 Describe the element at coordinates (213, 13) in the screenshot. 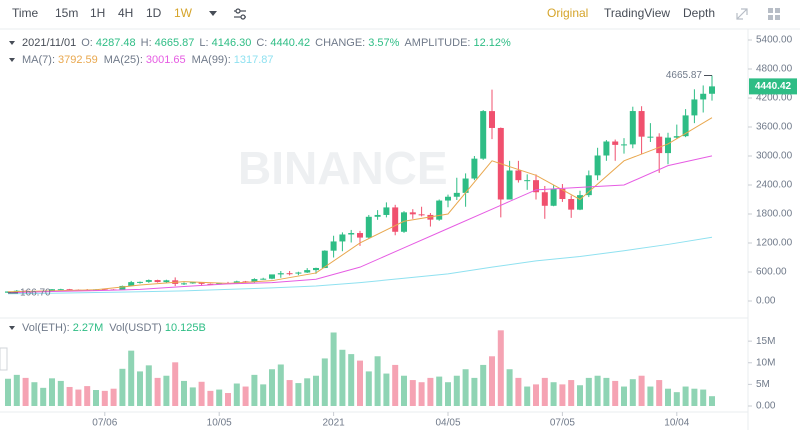

I see `dropdown-icon` at that location.